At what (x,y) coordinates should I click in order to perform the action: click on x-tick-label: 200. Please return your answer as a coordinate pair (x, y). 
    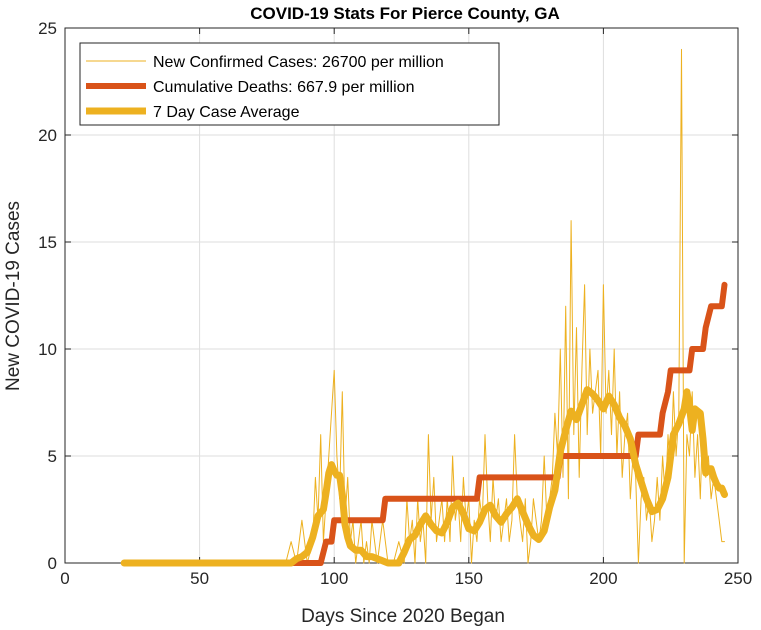
    Looking at the image, I should click on (603, 578).